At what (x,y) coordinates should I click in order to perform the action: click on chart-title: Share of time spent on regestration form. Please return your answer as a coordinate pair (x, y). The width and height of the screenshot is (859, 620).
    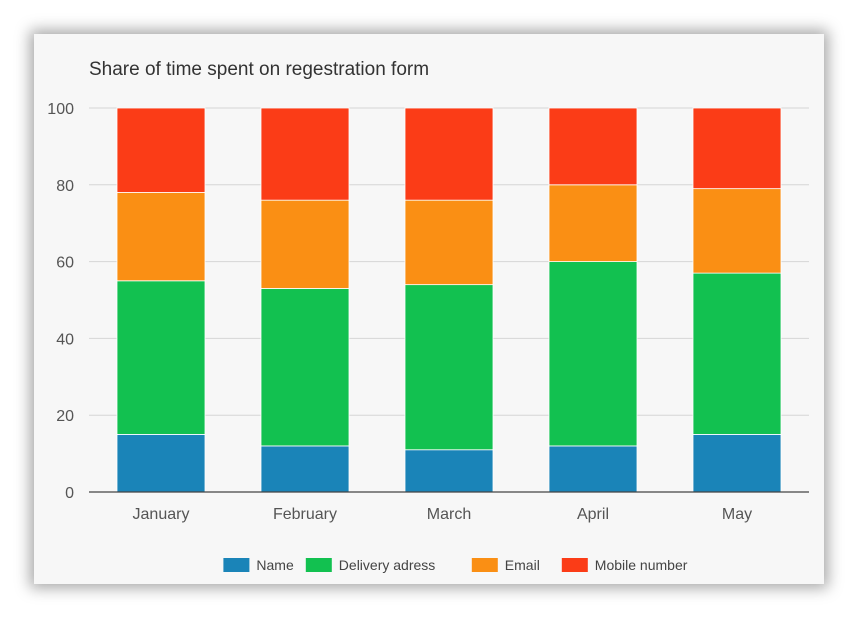
    Looking at the image, I should click on (259, 69).